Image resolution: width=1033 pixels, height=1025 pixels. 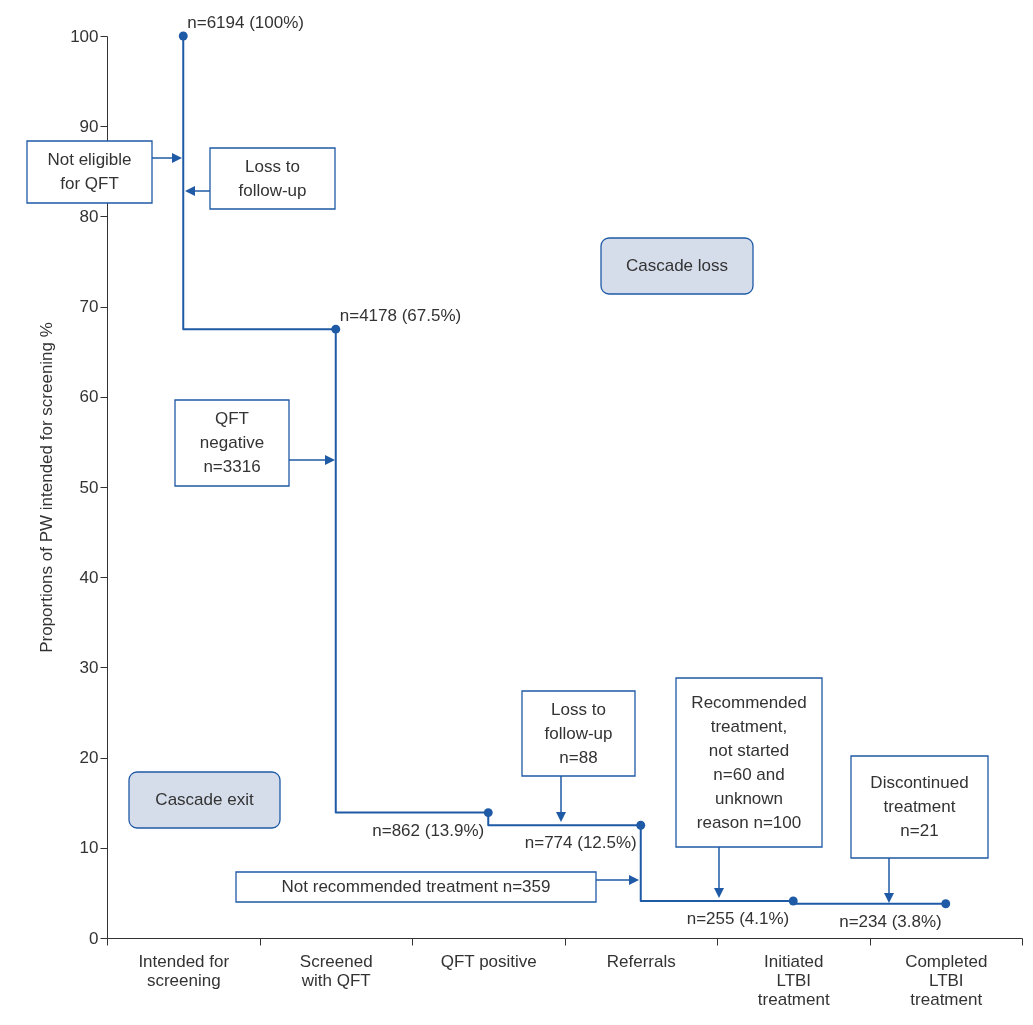 What do you see at coordinates (89, 667) in the screenshot?
I see `y-tick-label: 30` at bounding box center [89, 667].